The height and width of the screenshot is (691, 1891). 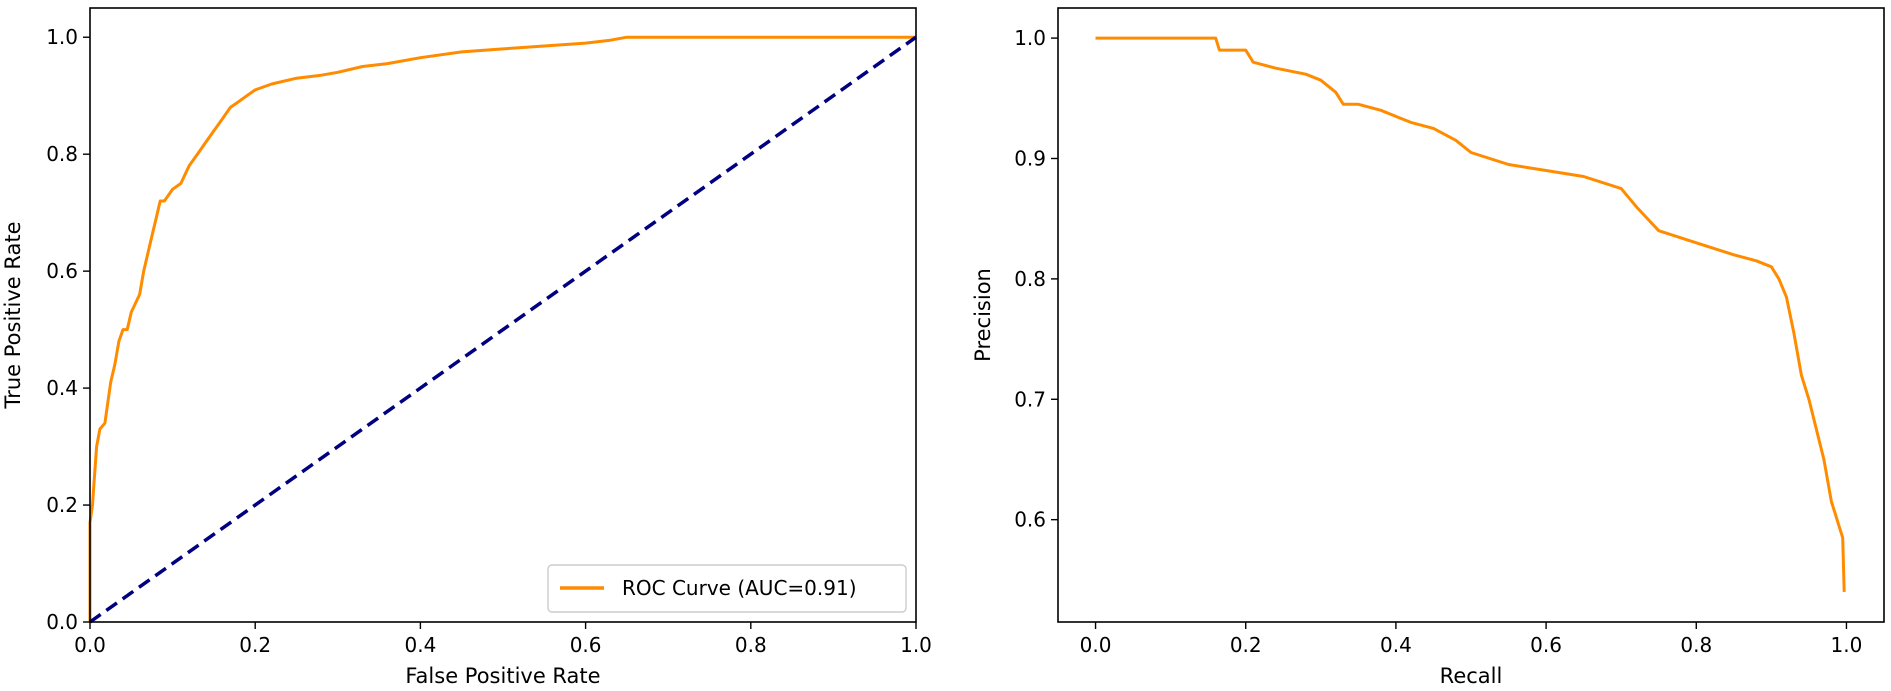 I want to click on pr-x-tick-label-0: 0.0, so click(x=1096, y=645).